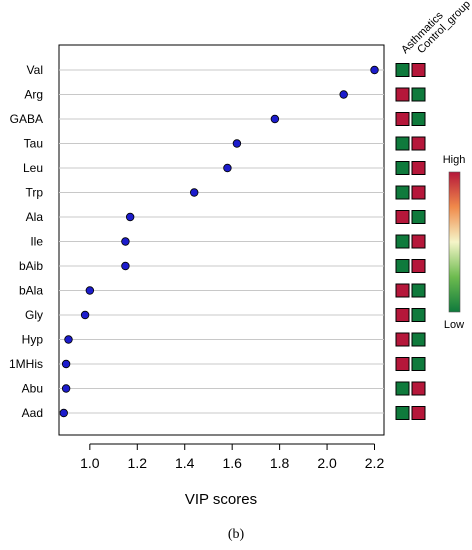 The height and width of the screenshot is (550, 472). I want to click on category-label: Val, so click(35, 70).